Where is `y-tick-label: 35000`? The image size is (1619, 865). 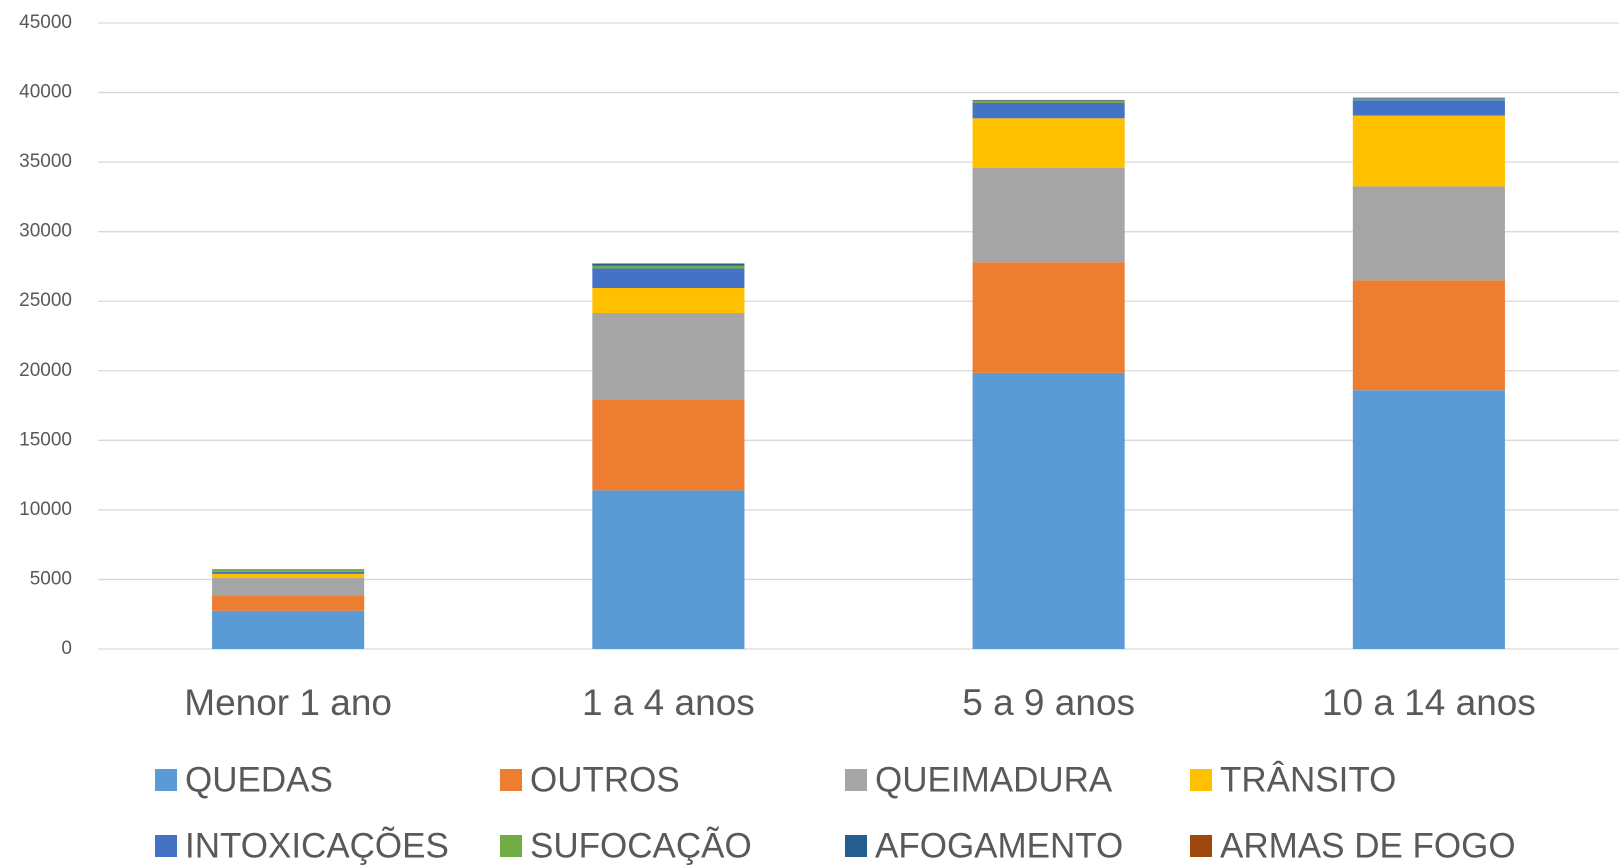 y-tick-label: 35000 is located at coordinates (45, 161).